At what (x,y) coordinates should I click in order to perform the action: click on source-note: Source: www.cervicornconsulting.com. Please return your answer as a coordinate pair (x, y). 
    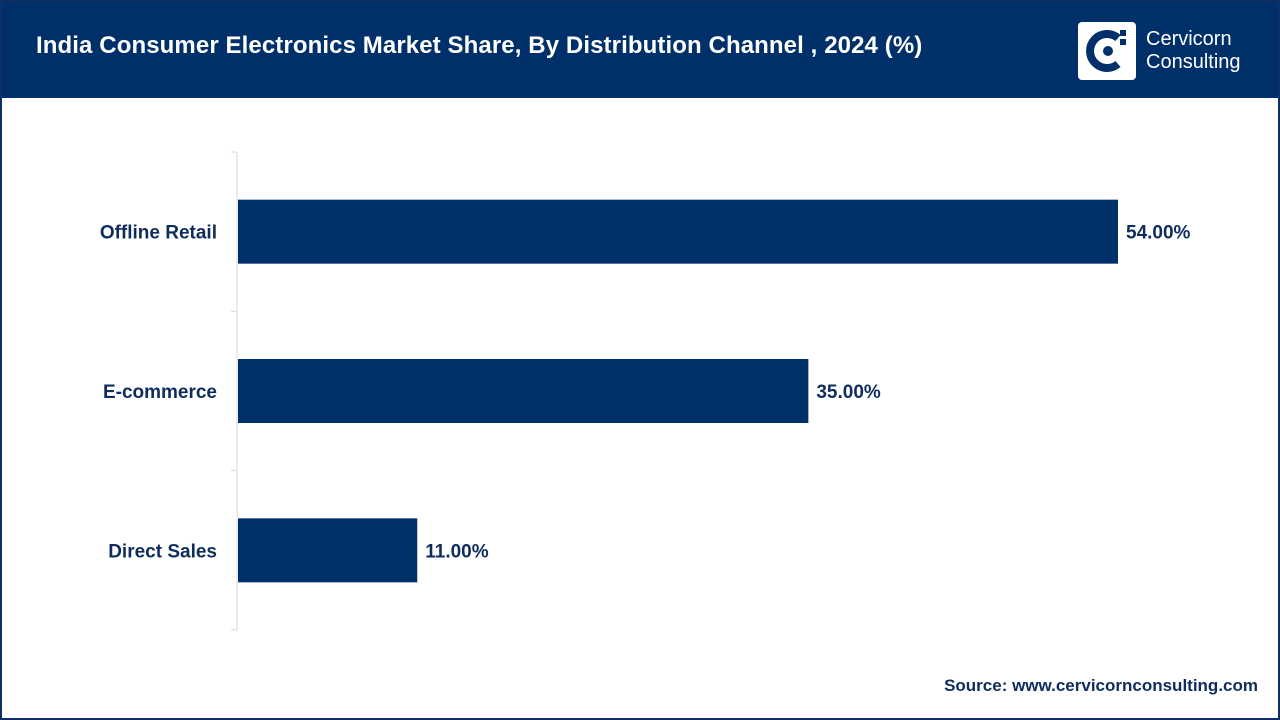
    Looking at the image, I should click on (1101, 685).